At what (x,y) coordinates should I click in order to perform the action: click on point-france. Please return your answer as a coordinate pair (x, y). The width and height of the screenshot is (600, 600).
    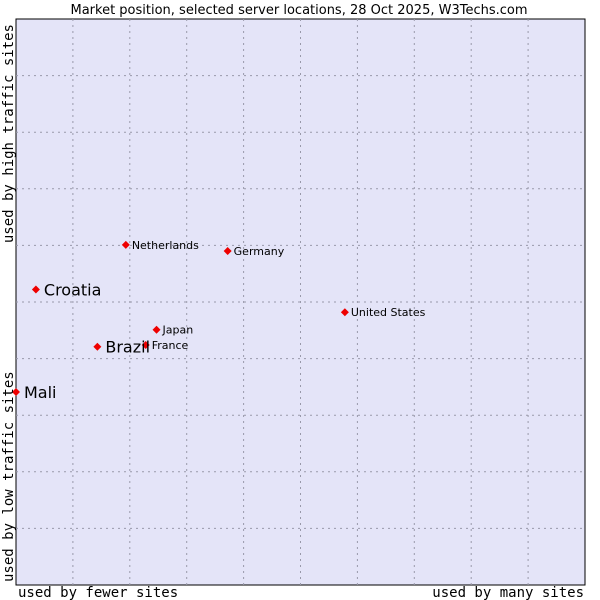
    Looking at the image, I should click on (145, 345).